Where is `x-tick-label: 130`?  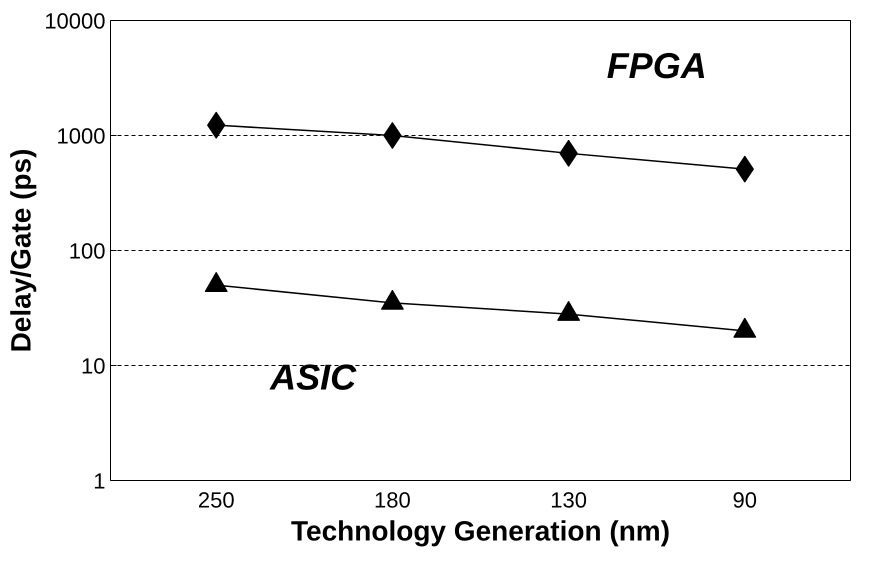 x-tick-label: 130 is located at coordinates (568, 500).